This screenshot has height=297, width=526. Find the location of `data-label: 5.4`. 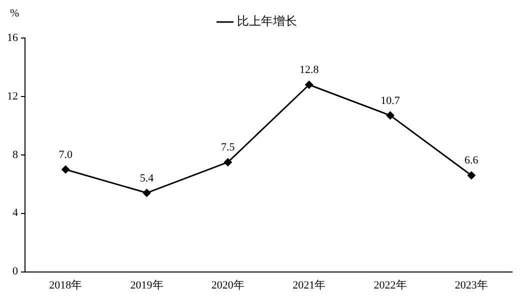

data-label: 5.4 is located at coordinates (147, 178).